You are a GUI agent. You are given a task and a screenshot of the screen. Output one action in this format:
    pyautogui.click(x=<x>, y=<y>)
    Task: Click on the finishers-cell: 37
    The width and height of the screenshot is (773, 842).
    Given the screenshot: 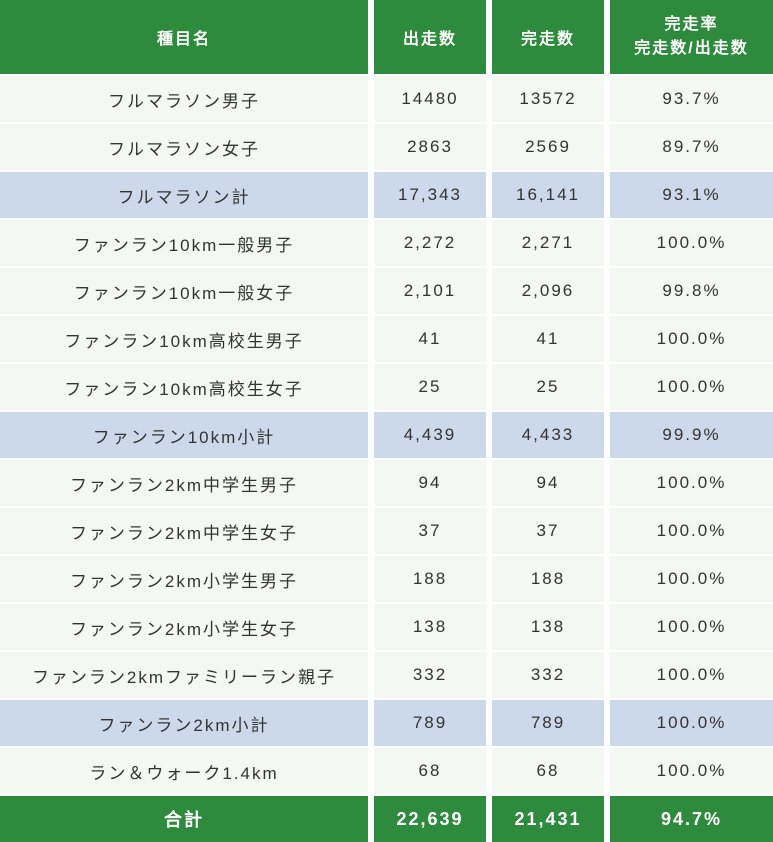 What is the action you would take?
    pyautogui.click(x=548, y=531)
    